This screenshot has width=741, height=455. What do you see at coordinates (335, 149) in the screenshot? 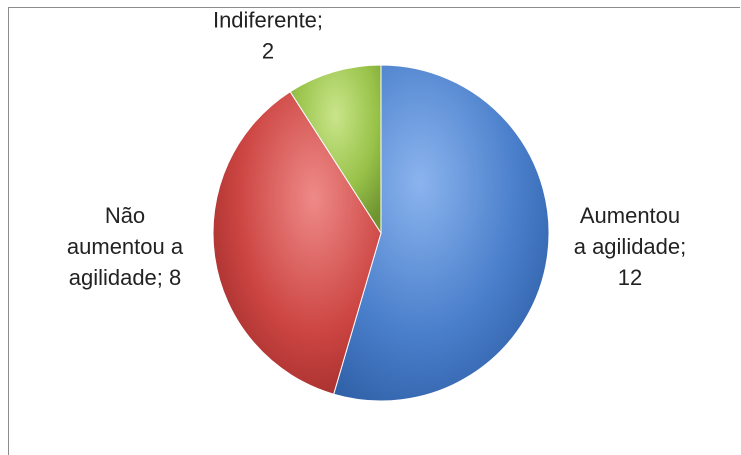
I see `pie-slice-indiferente` at bounding box center [335, 149].